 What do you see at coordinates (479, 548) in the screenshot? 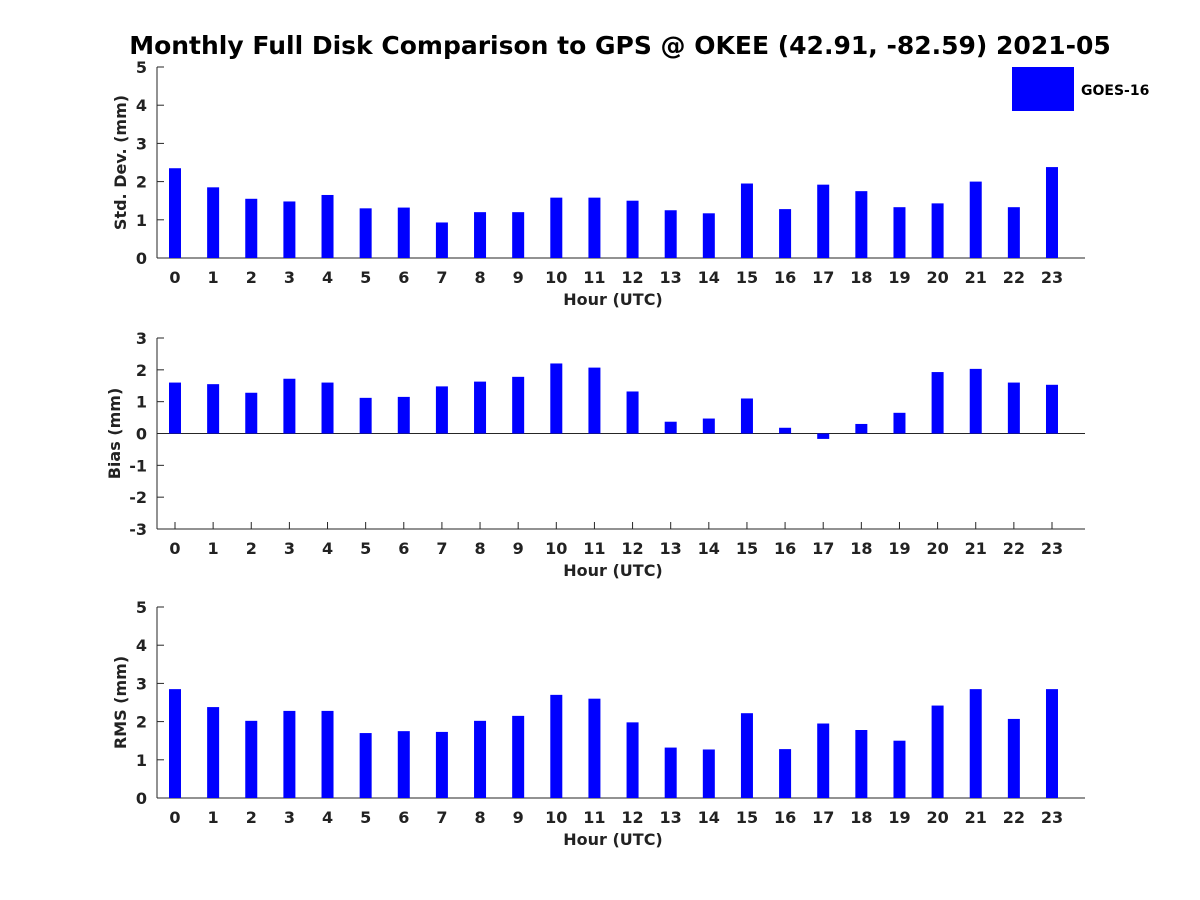
I see `x-tick-label: 8` at bounding box center [479, 548].